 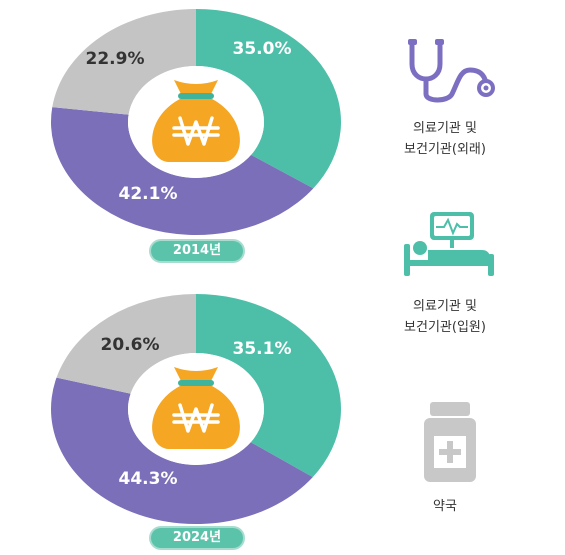 What do you see at coordinates (262, 349) in the screenshot?
I see `slice-label-1-0: 35.1%` at bounding box center [262, 349].